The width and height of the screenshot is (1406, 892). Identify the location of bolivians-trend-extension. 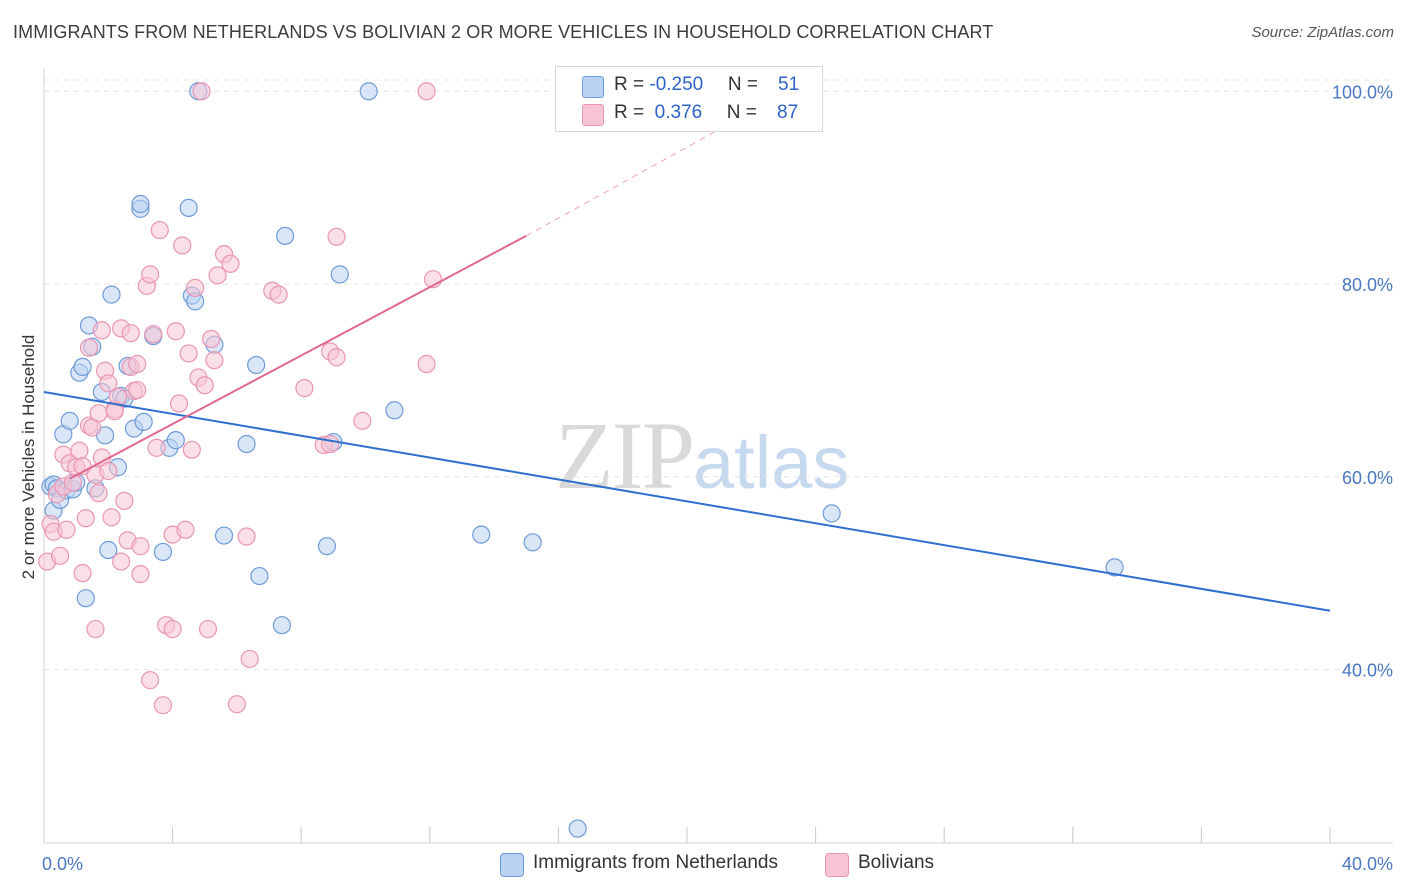
(647, 169).